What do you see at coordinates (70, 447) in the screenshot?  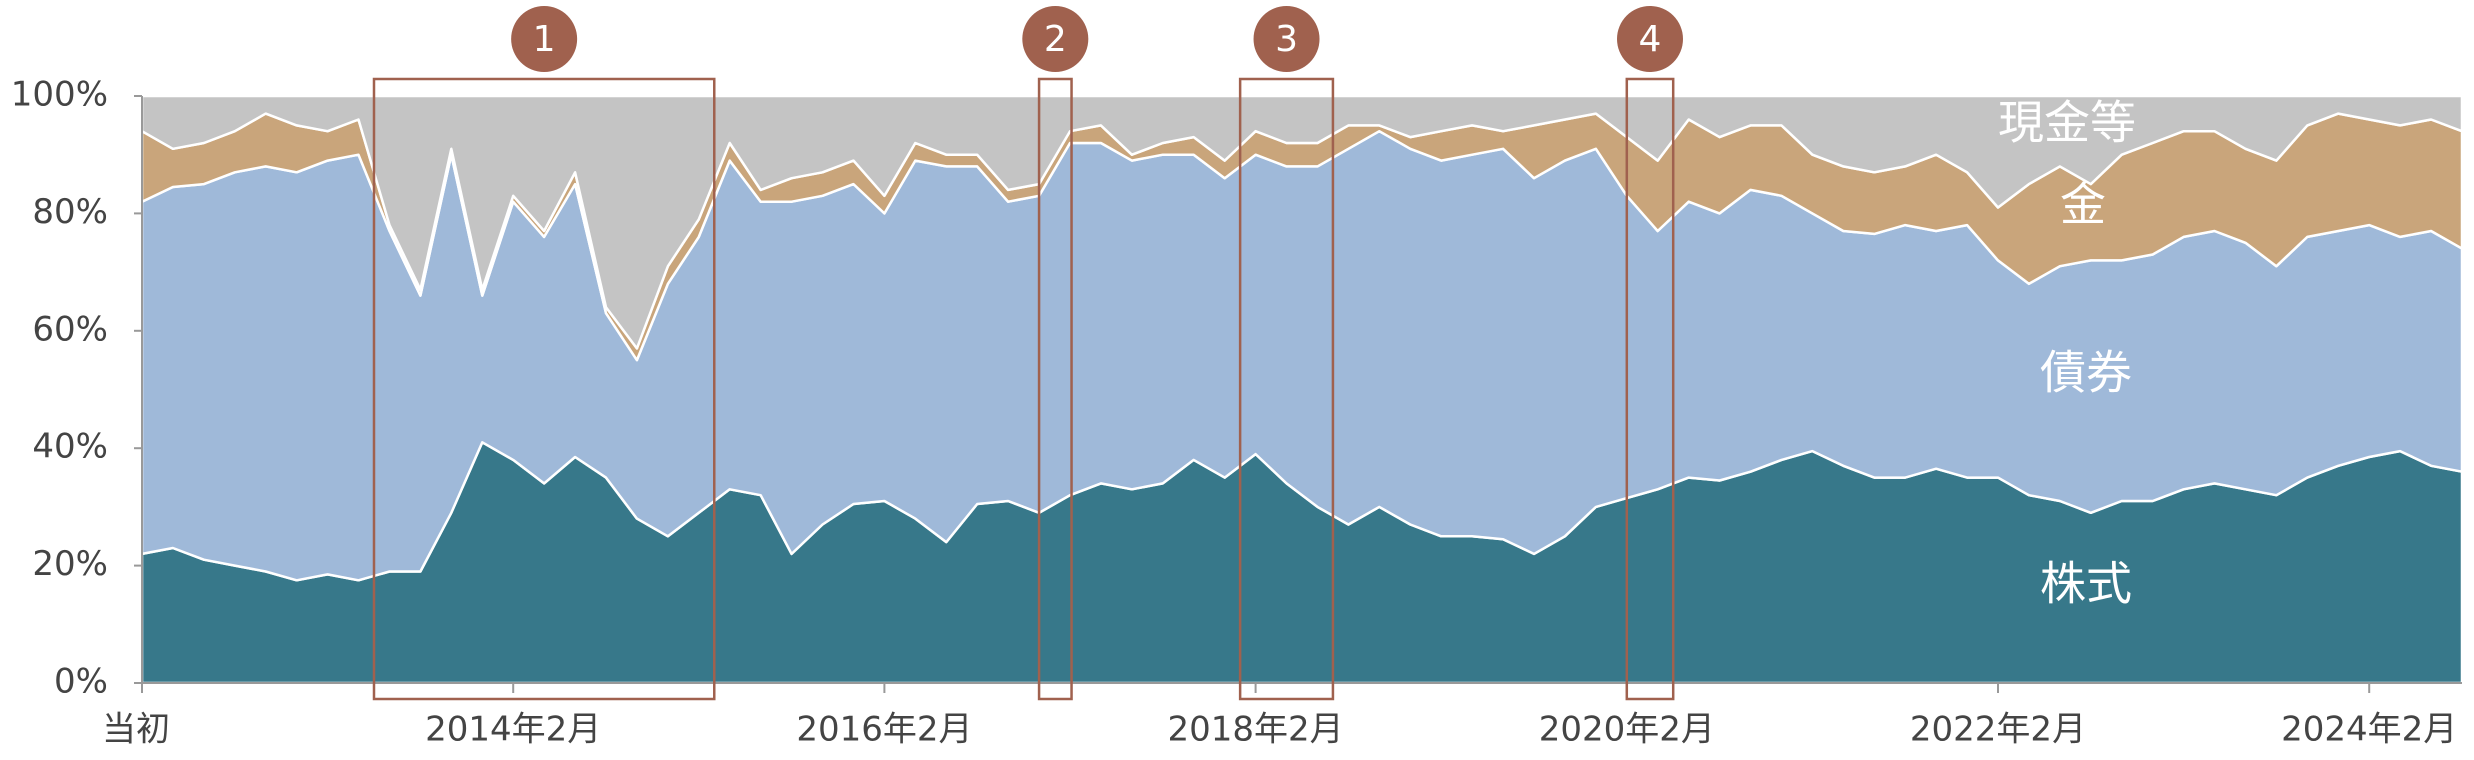 I see `y-tick-label: 40%` at bounding box center [70, 447].